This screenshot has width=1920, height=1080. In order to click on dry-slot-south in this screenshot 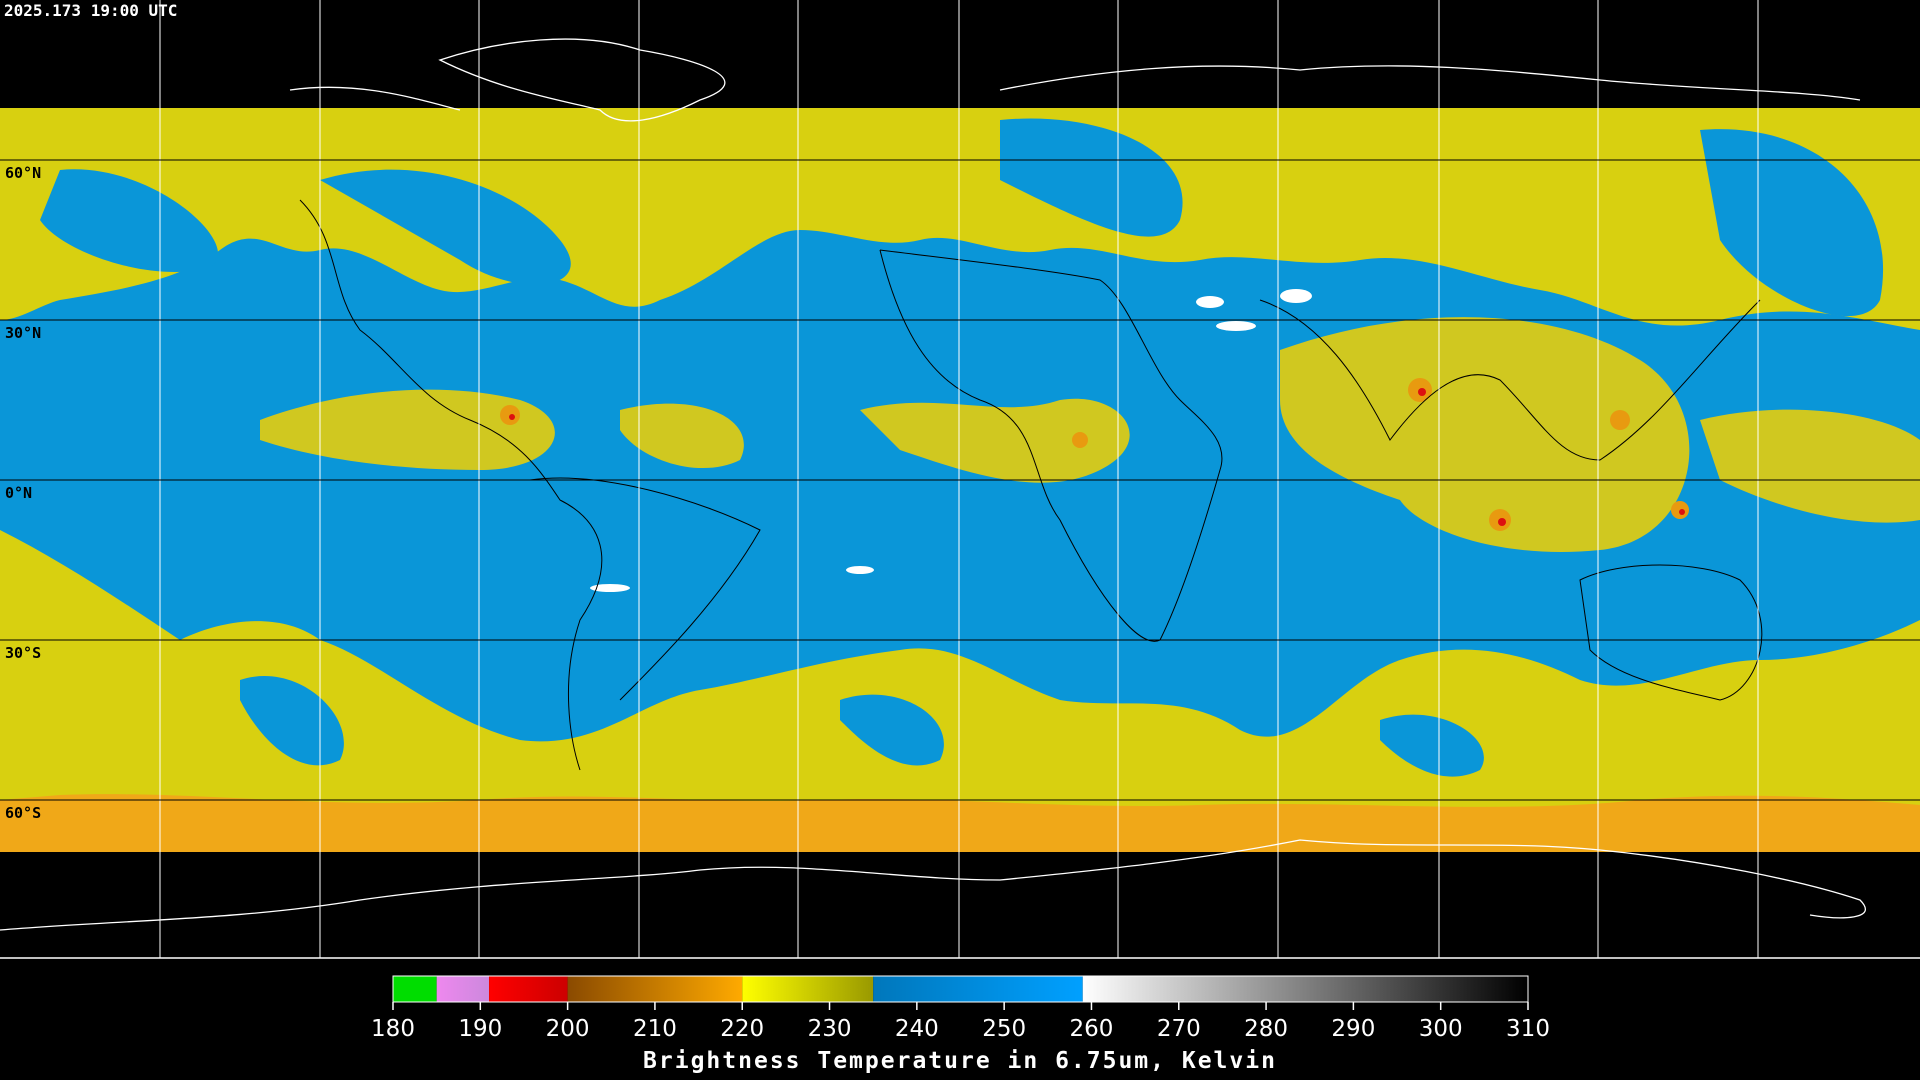, I will do `click(862, 726)`.